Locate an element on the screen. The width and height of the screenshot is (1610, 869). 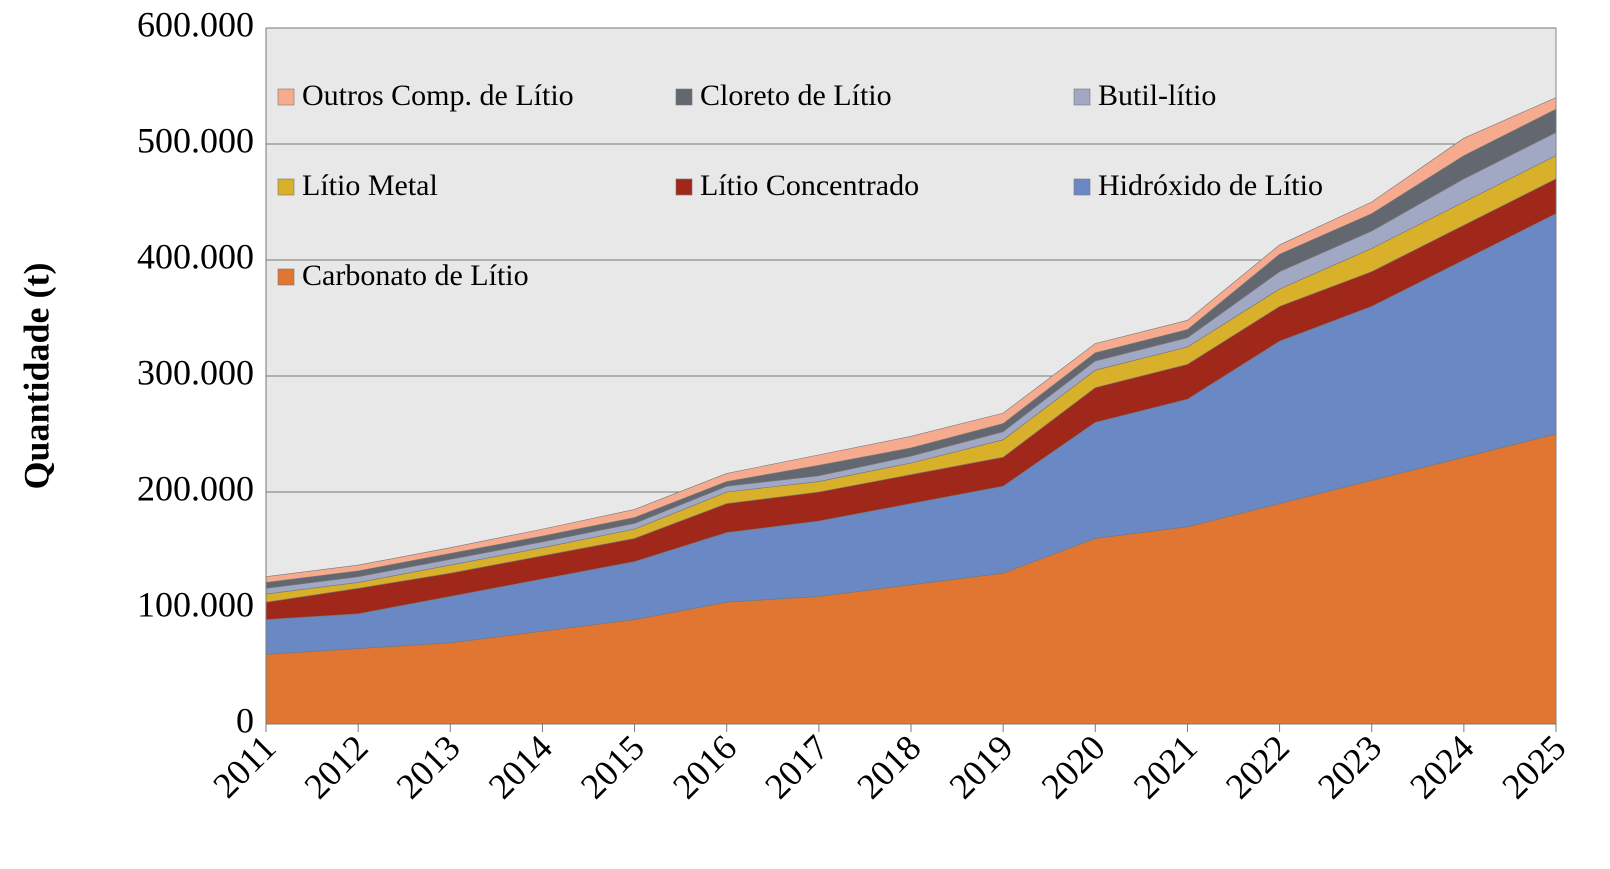
legend-label: Cloreto de Lítio is located at coordinates (796, 95).